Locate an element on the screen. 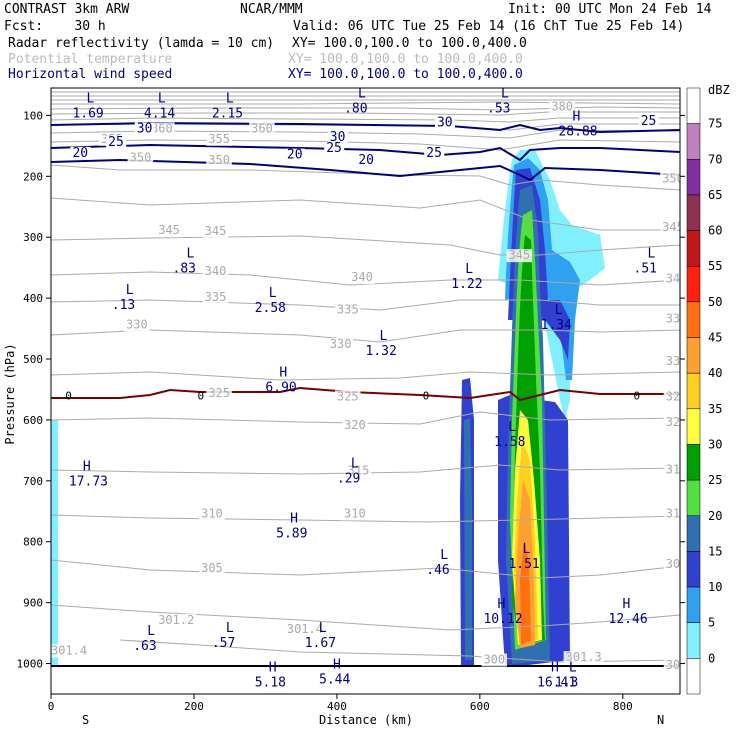 Image resolution: width=740 pixels, height=740 pixels. y-tick-label: 900 is located at coordinates (33, 603).